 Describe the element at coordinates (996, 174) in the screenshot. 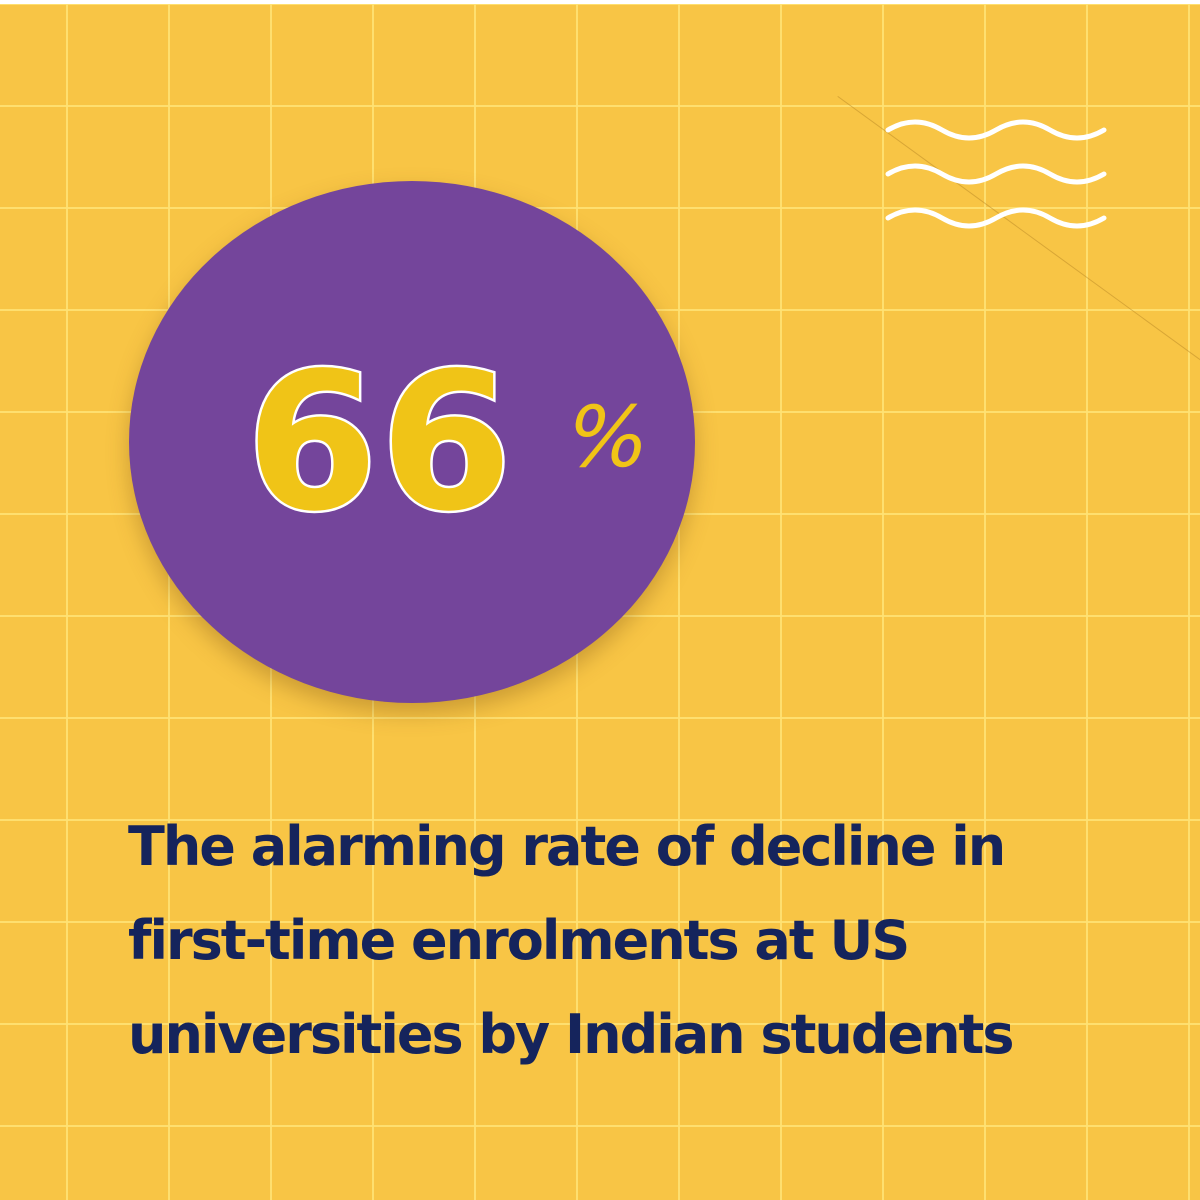

I see `wave-lines-icon` at that location.